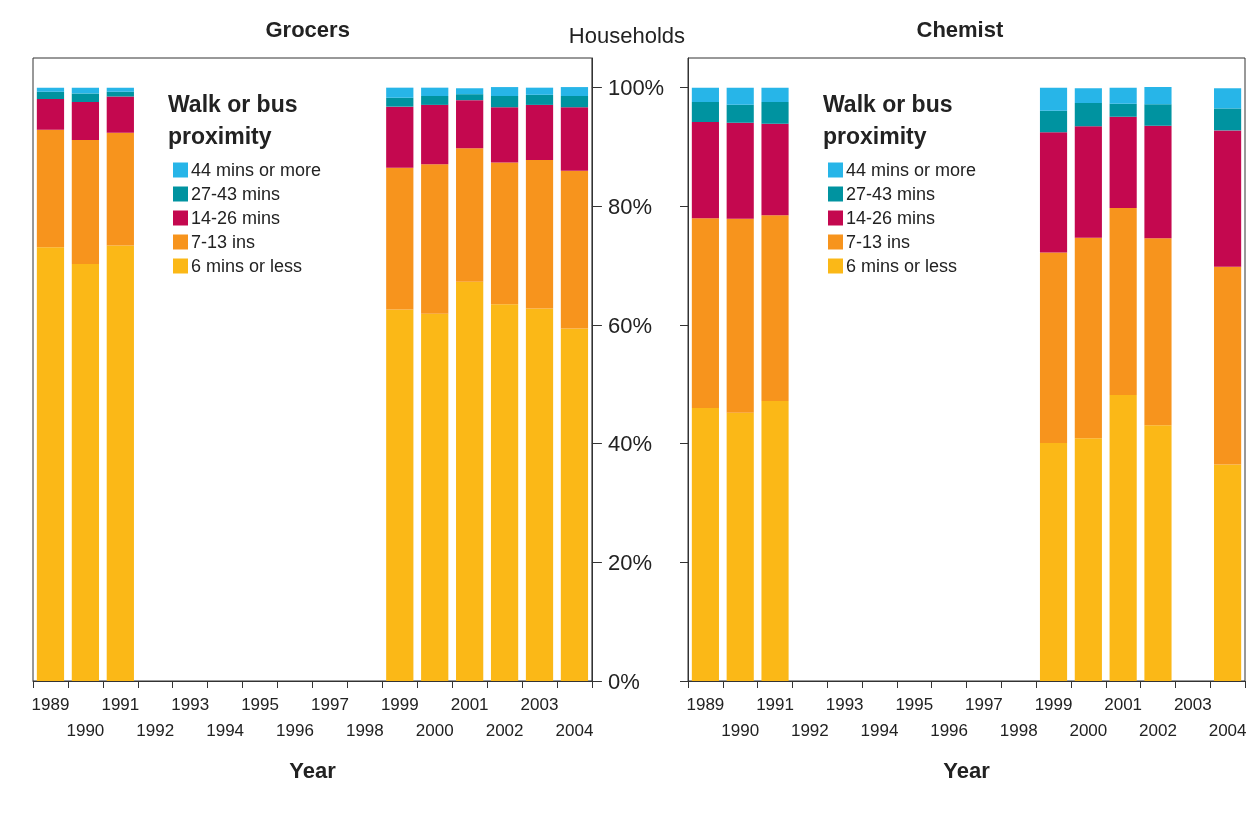 Image resolution: width=1252 pixels, height=839 pixels. What do you see at coordinates (844, 704) in the screenshot?
I see `x-tick-label: 1993` at bounding box center [844, 704].